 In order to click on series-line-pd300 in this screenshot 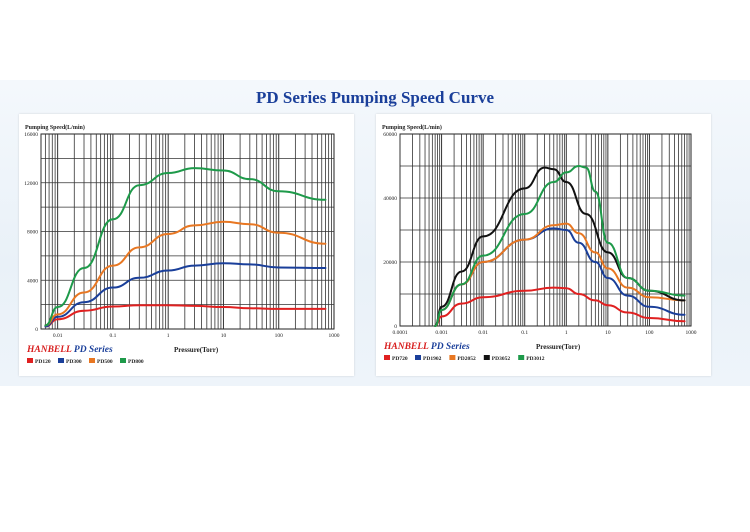, I will do `click(185, 295)`.